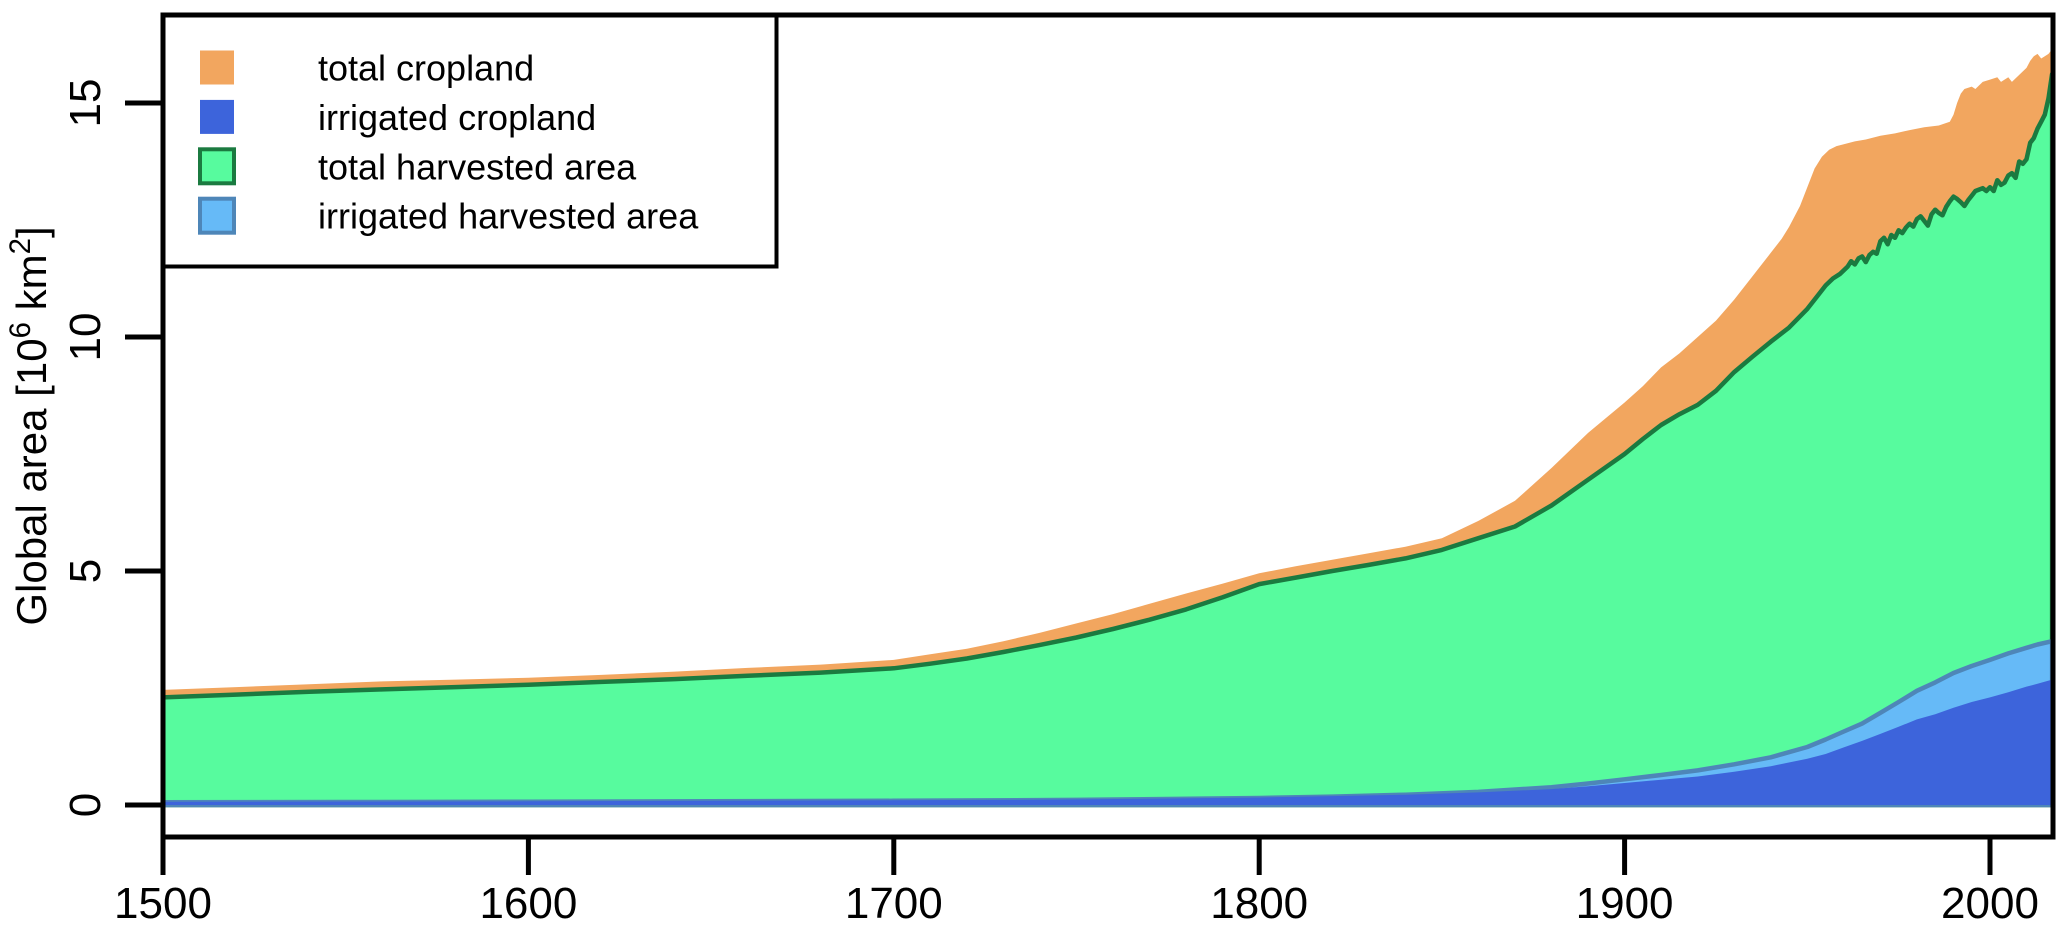  What do you see at coordinates (85, 805) in the screenshot?
I see `y-tick-label-0: 0` at bounding box center [85, 805].